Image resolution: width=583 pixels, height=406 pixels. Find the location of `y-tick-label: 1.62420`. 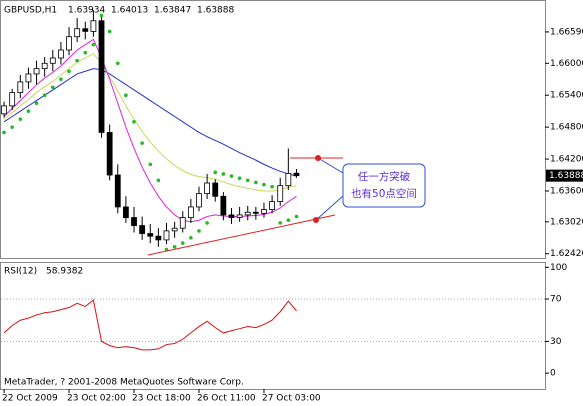

y-tick-label: 1.62420 is located at coordinates (566, 254).